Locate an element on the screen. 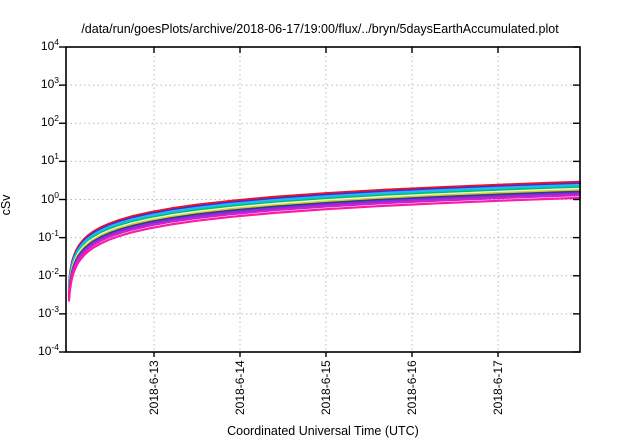 Image resolution: width=640 pixels, height=448 pixels. y-tick-label-10e-4: 10⁻⁴ is located at coordinates (48, 350).